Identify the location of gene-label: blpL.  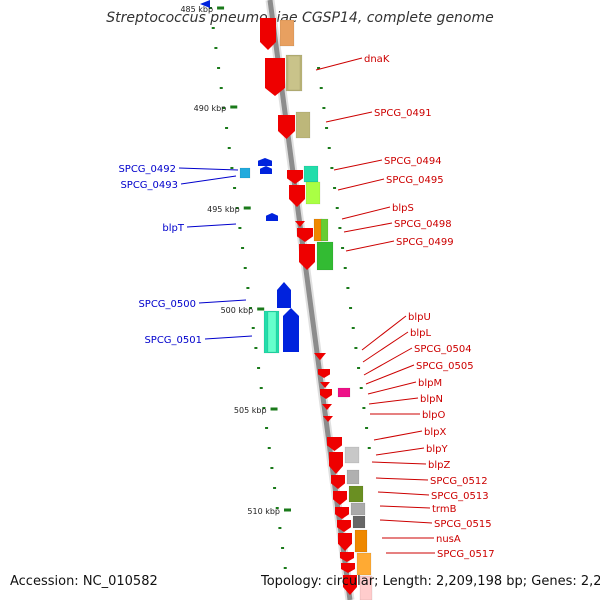
(420, 333).